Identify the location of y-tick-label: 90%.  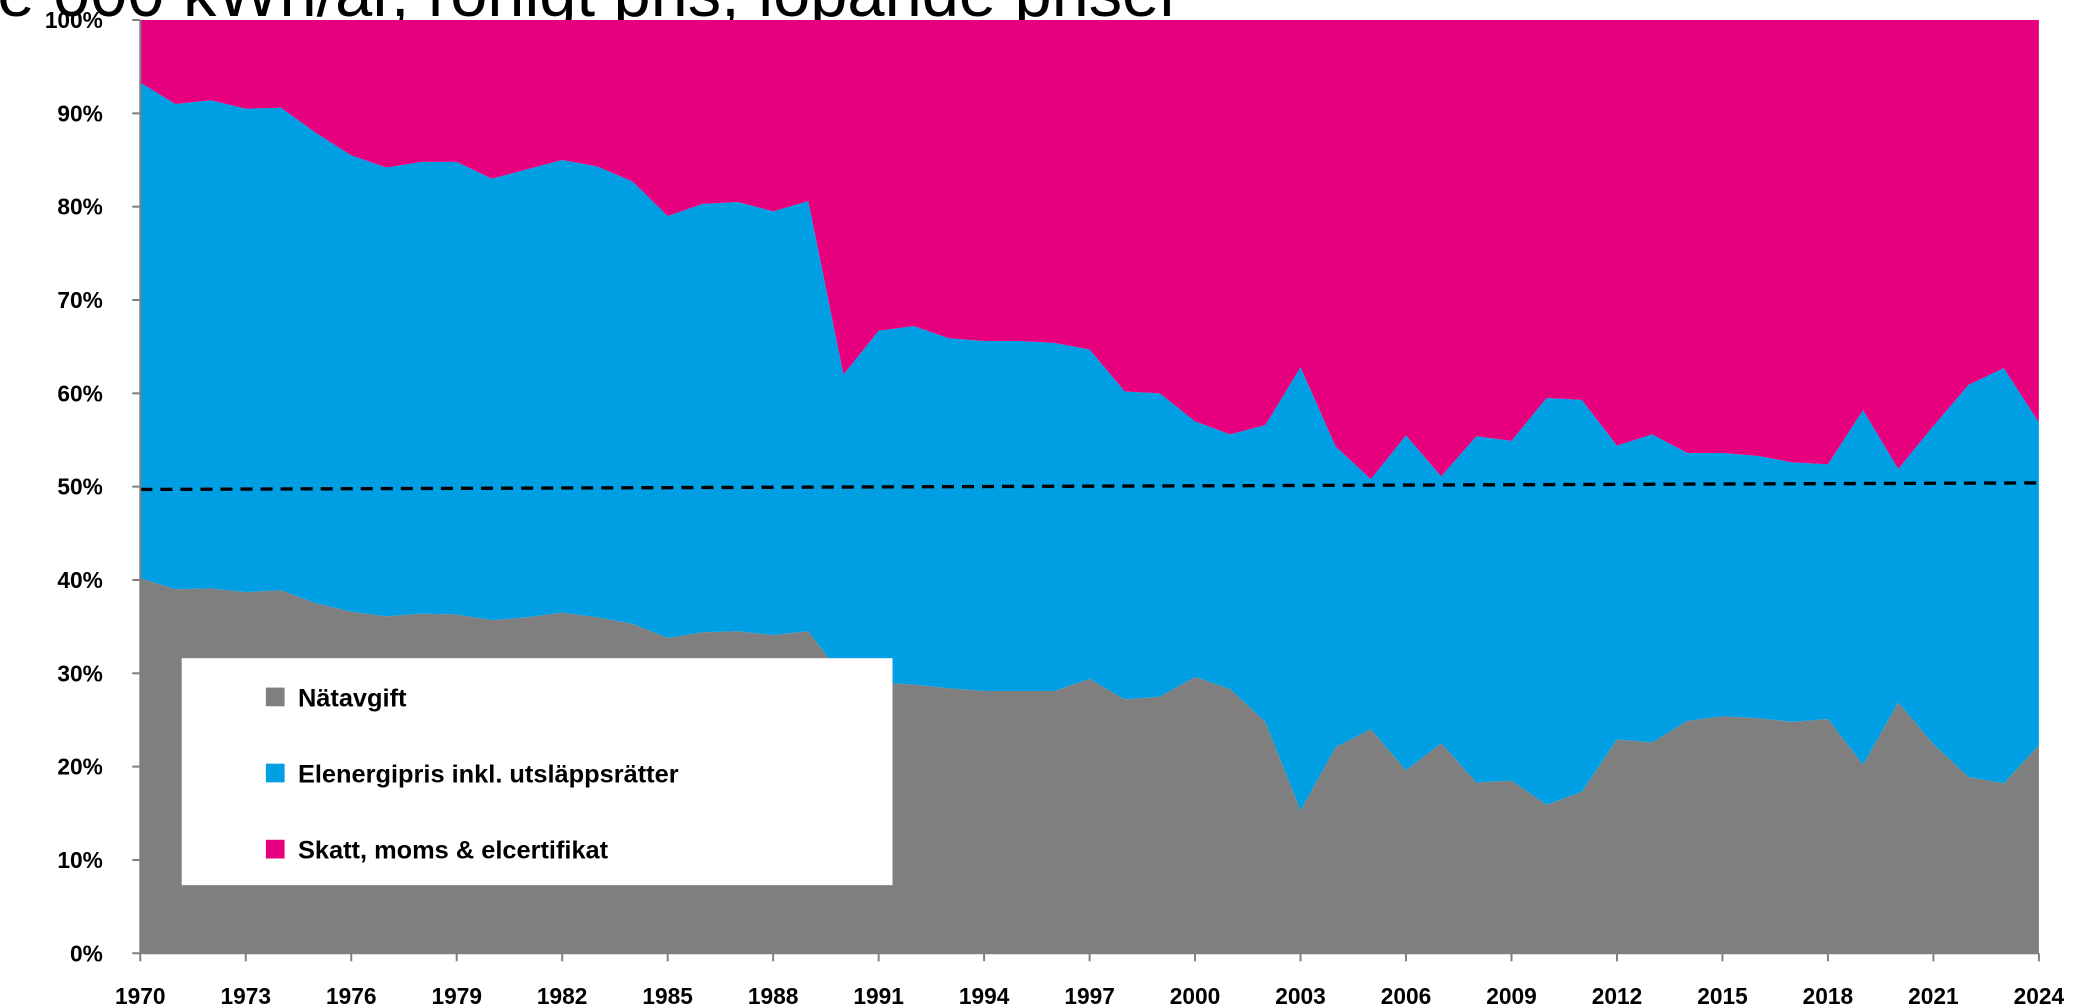
(79, 113).